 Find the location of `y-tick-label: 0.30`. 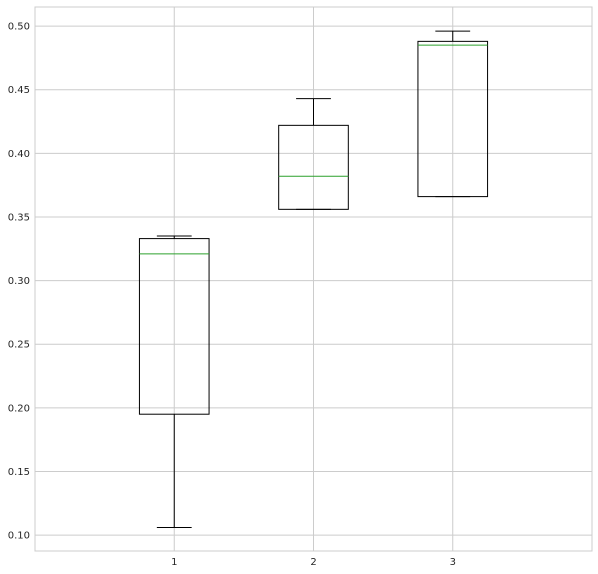

y-tick-label: 0.30 is located at coordinates (19, 281).